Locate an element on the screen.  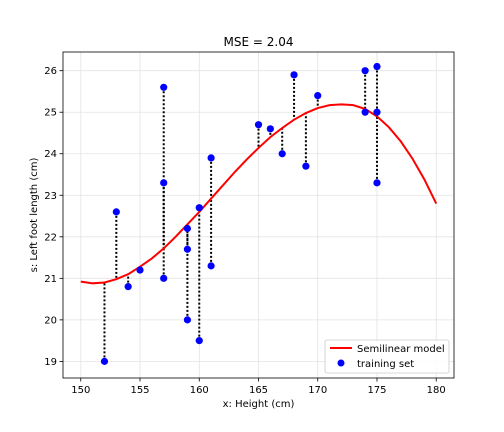
chart-title: MSE = 2.04 is located at coordinates (259, 42).